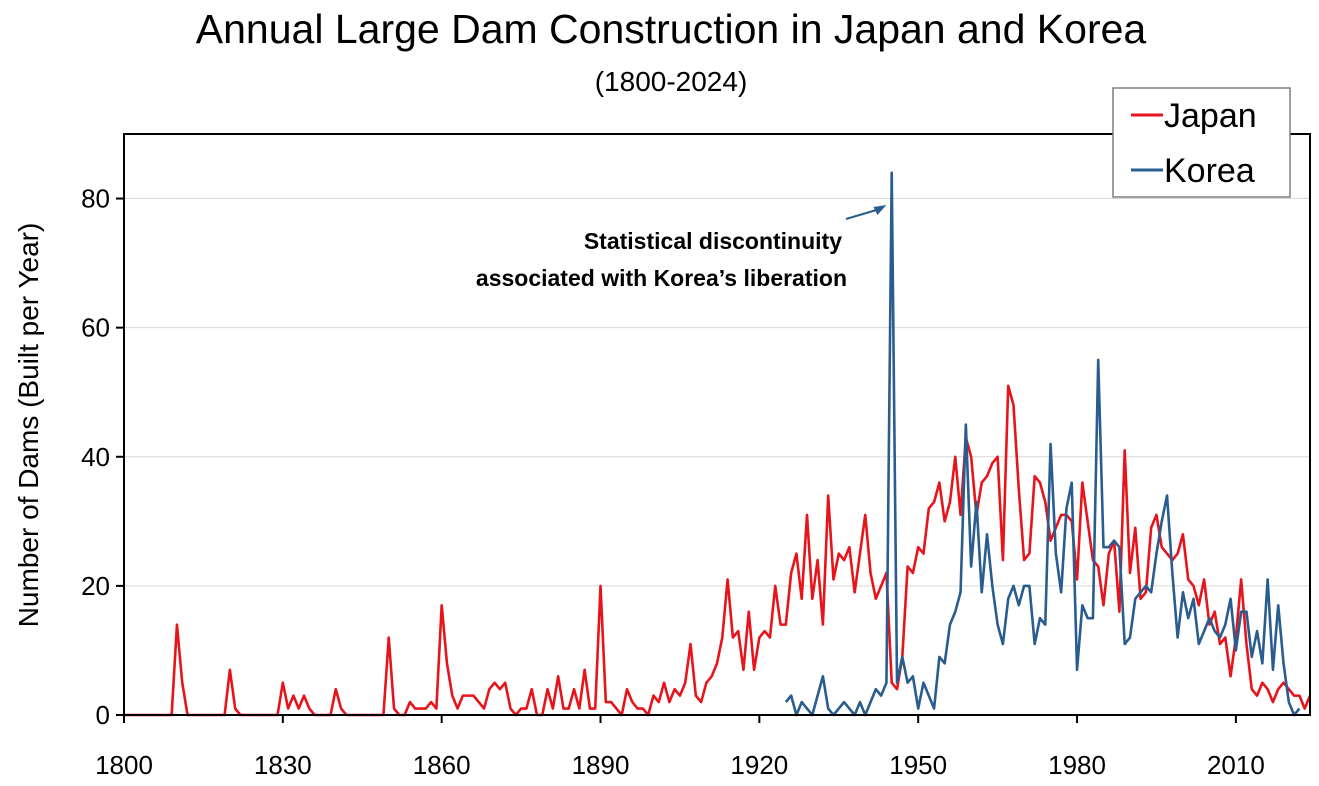 The height and width of the screenshot is (786, 1319). I want to click on y-axis-label: Number of Dams (Built per Year), so click(28, 425).